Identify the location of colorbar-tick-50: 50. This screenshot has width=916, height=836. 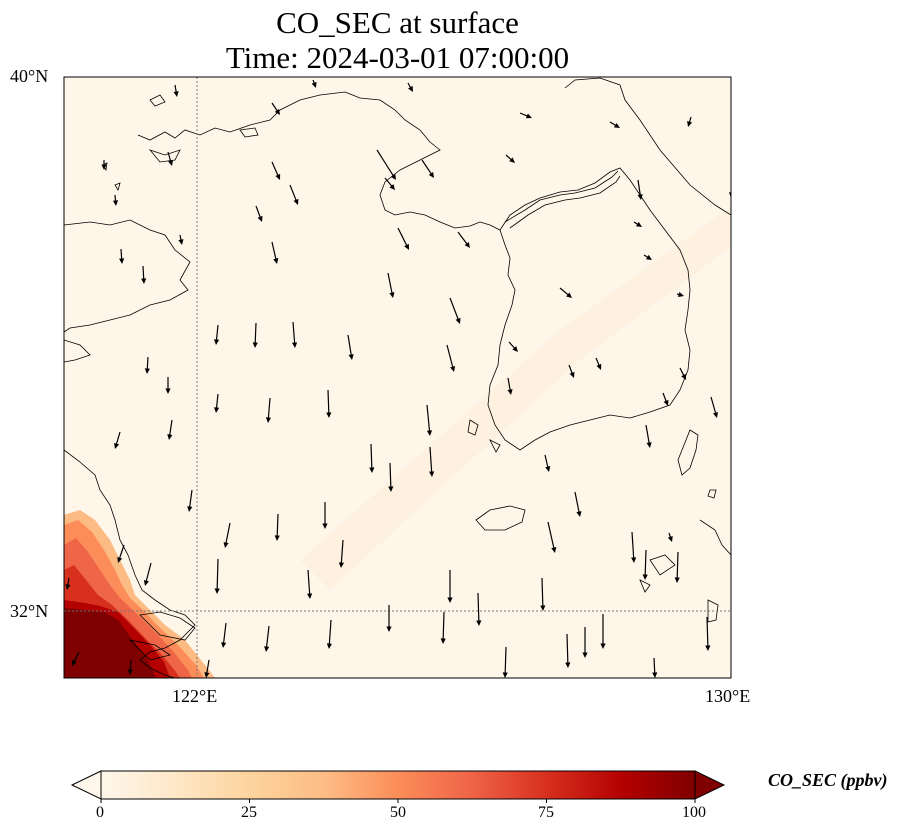
(398, 812).